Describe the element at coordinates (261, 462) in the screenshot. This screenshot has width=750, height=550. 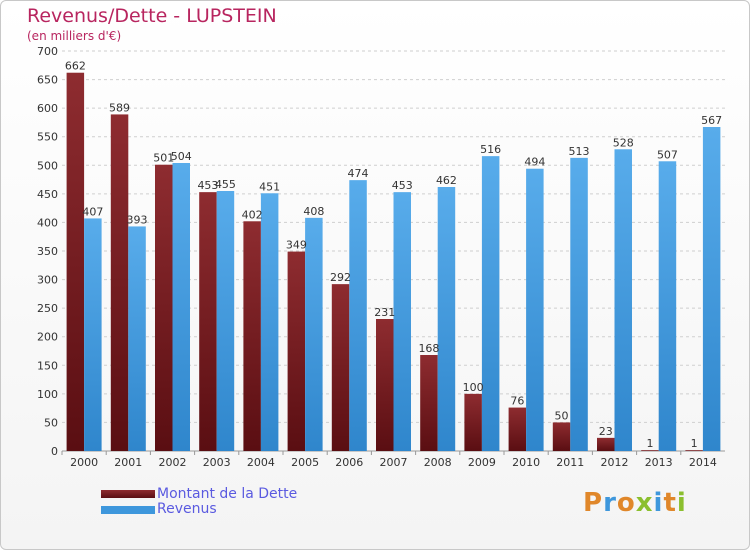
I see `x-tick-label-2004: 2004` at that location.